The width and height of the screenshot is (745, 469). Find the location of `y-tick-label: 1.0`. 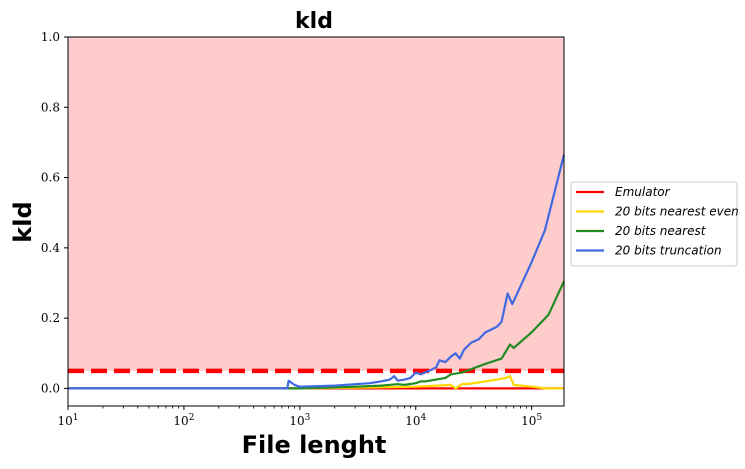

y-tick-label: 1.0 is located at coordinates (50, 37).